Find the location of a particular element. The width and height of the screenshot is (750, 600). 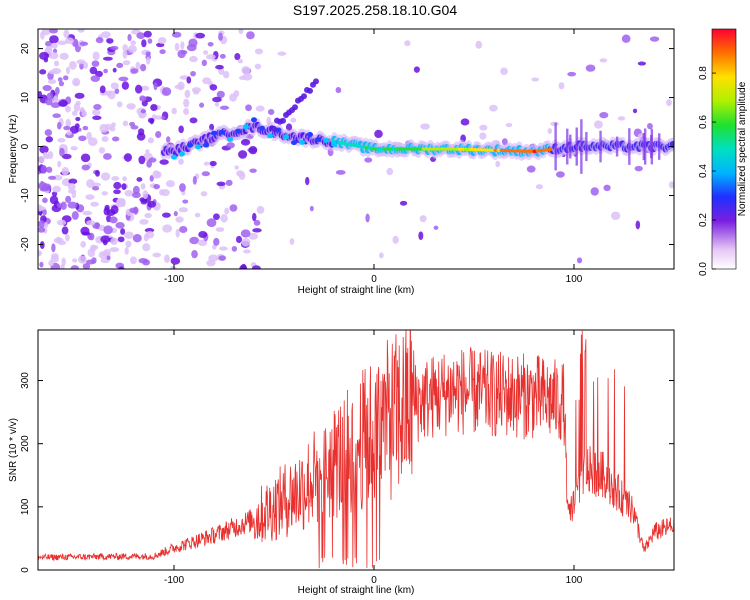

spectrogram-ytick-label: 10 is located at coordinates (25, 98).